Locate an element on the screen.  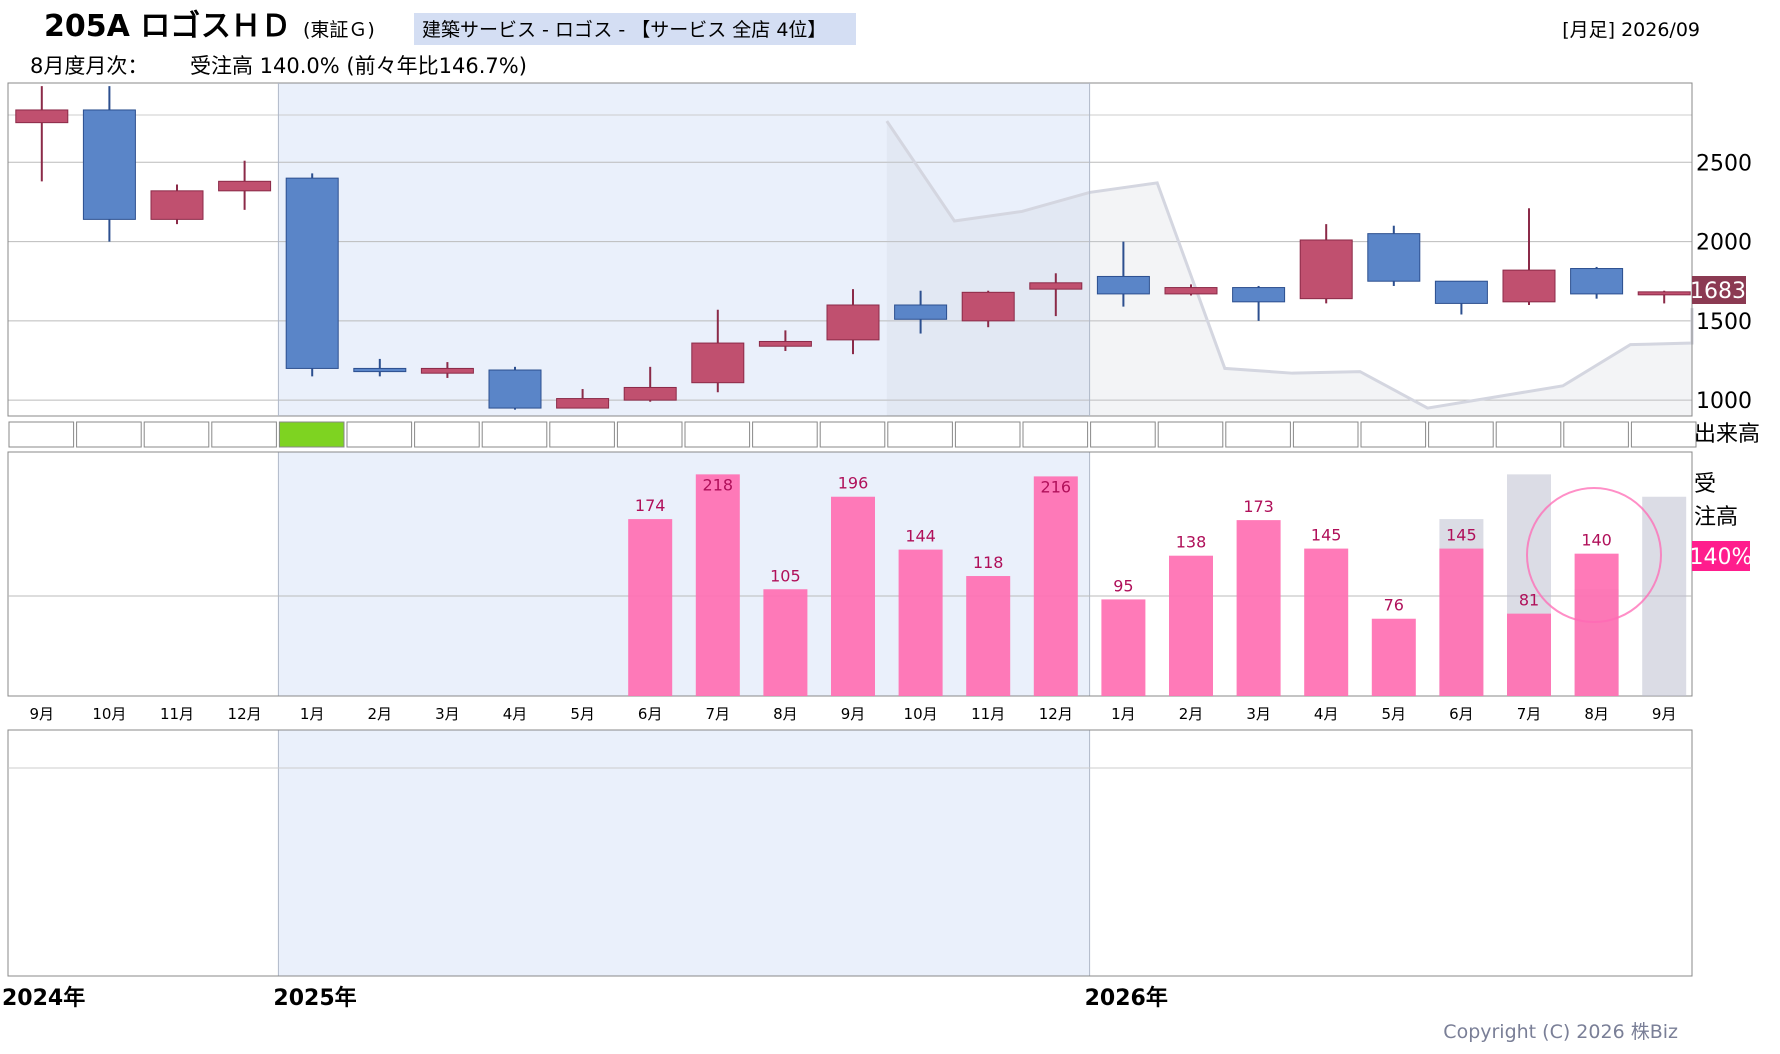
period-label: [月足] 2026/09 is located at coordinates (1631, 30).